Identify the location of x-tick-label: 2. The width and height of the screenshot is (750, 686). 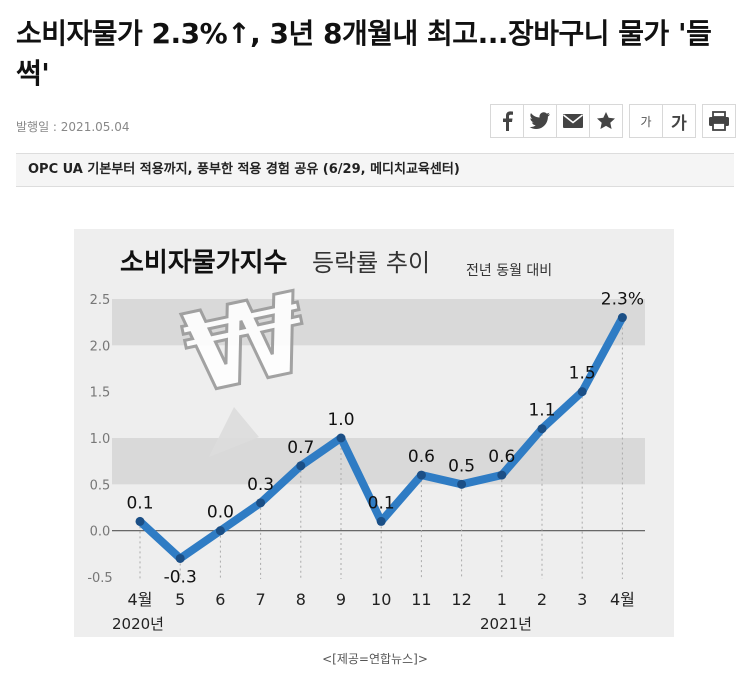
(542, 599).